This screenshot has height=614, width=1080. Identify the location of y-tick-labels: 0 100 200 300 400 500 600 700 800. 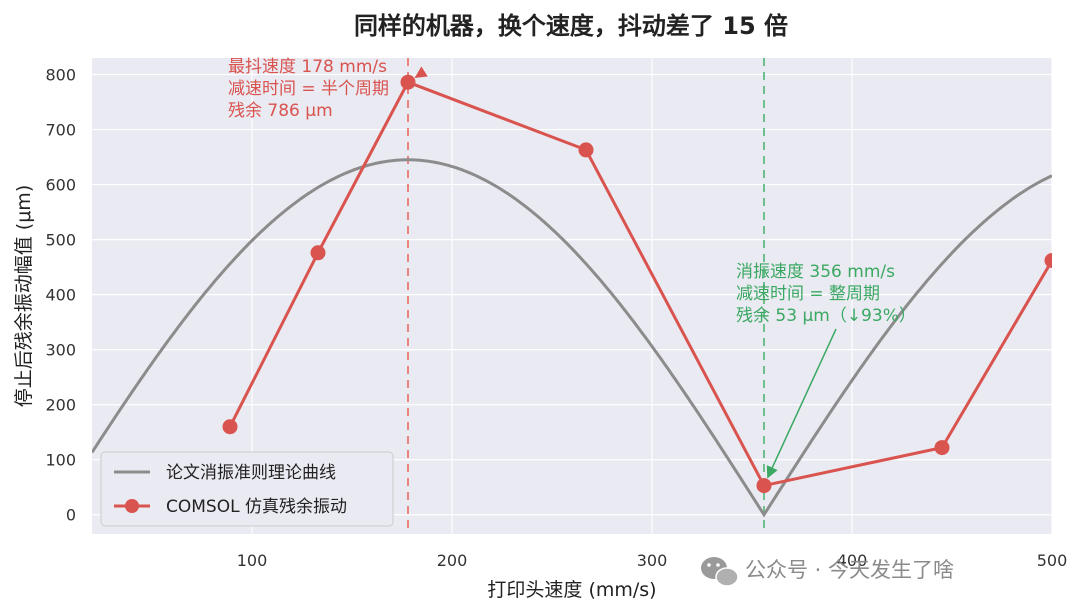
(60, 295).